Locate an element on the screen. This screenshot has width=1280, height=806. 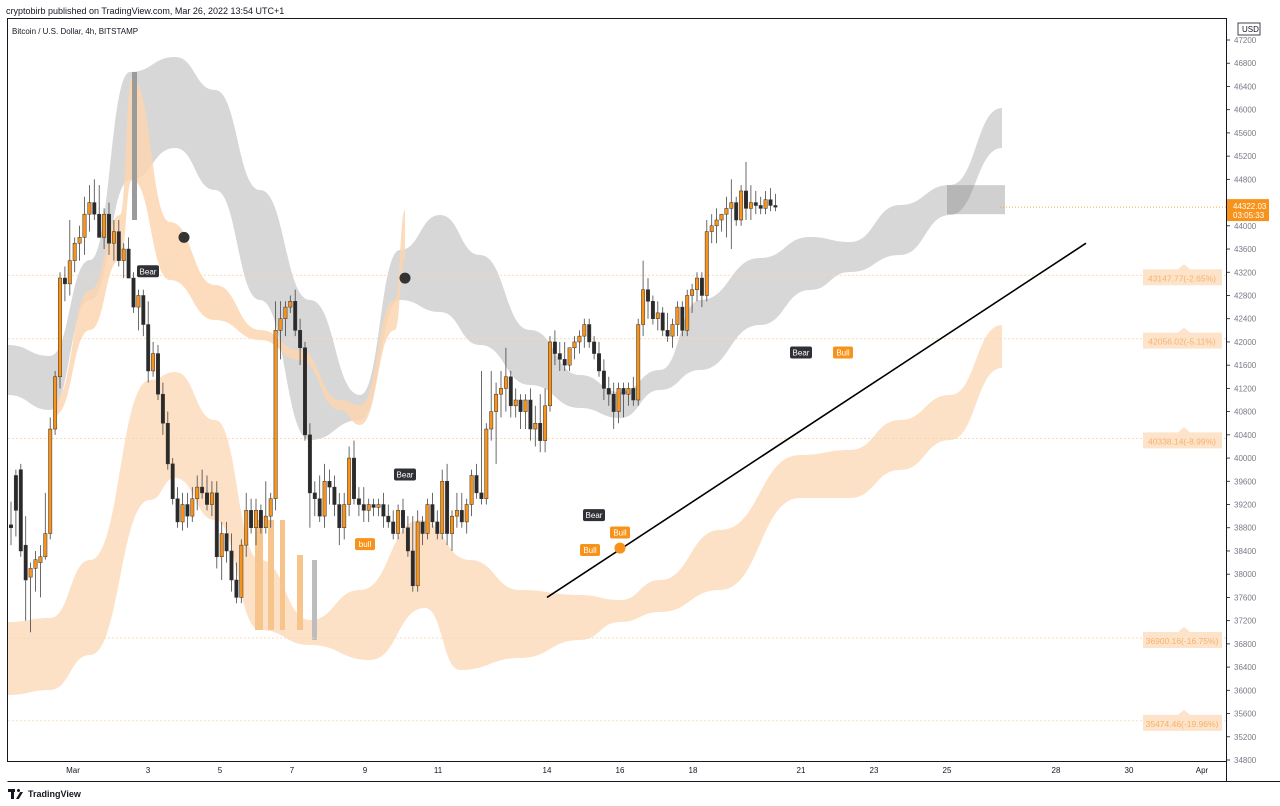
last-price-value: 44322.03 is located at coordinates (1250, 206).